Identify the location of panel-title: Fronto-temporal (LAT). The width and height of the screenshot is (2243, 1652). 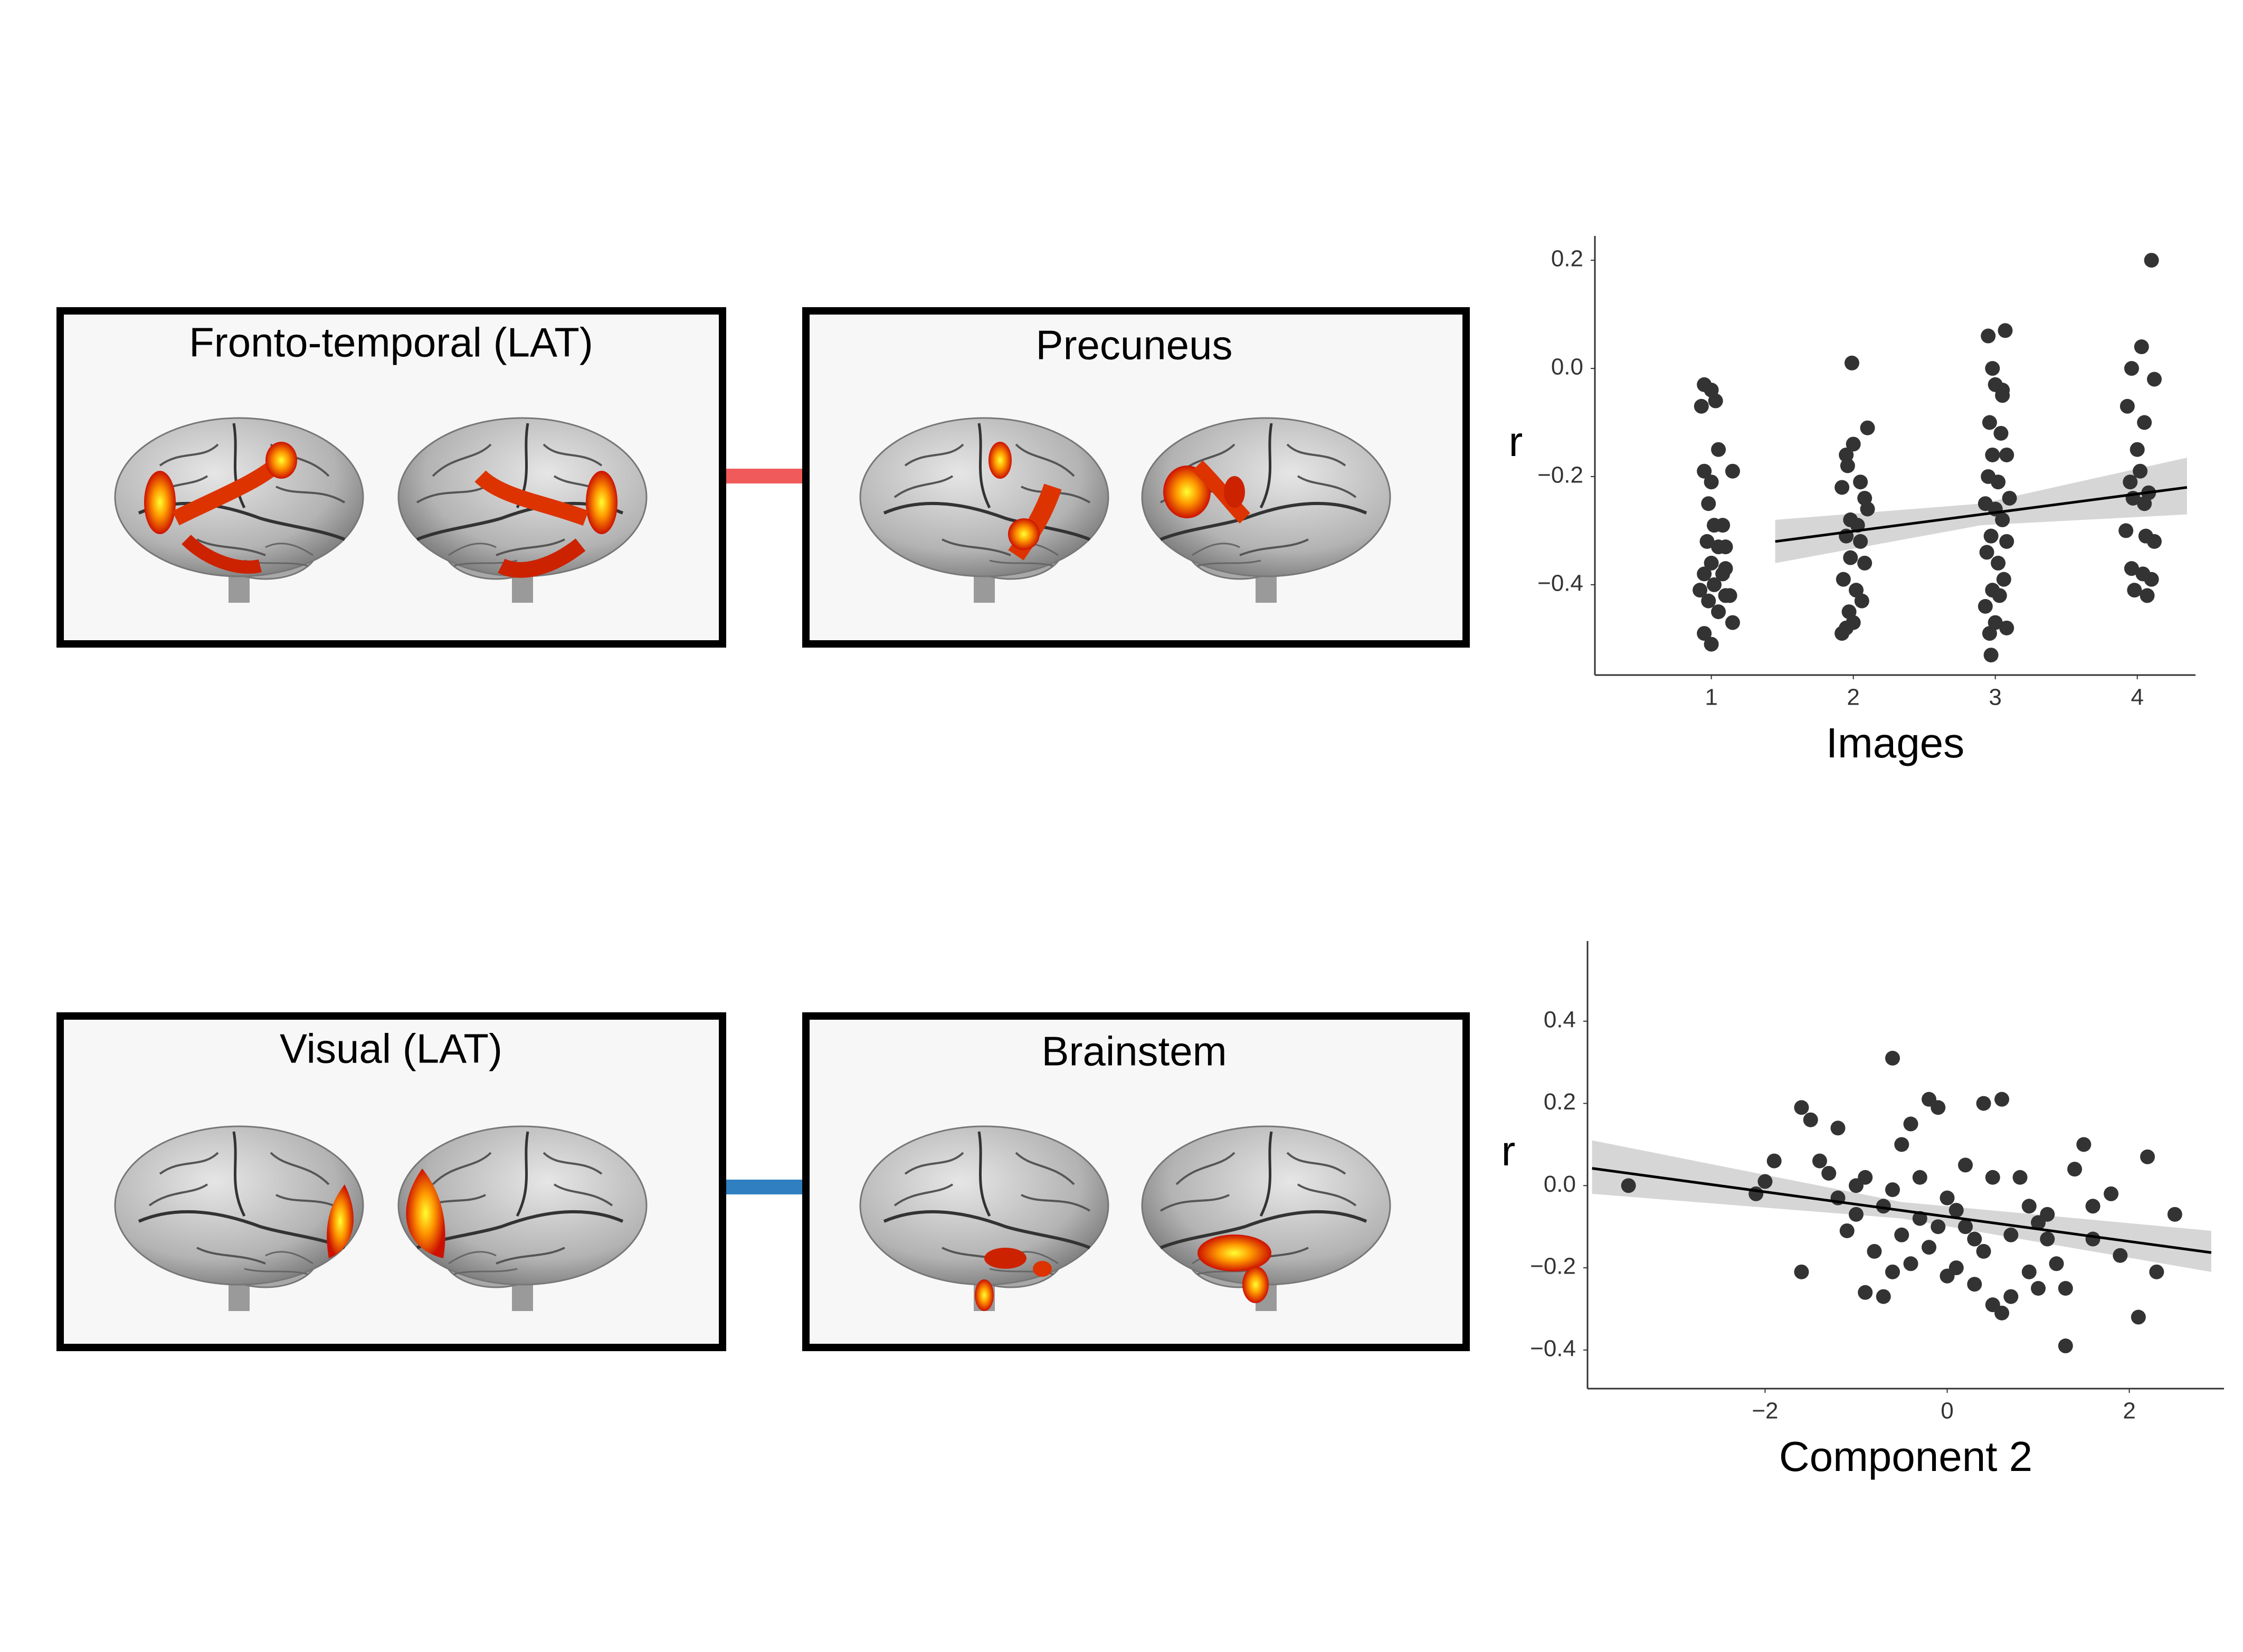
(391, 342).